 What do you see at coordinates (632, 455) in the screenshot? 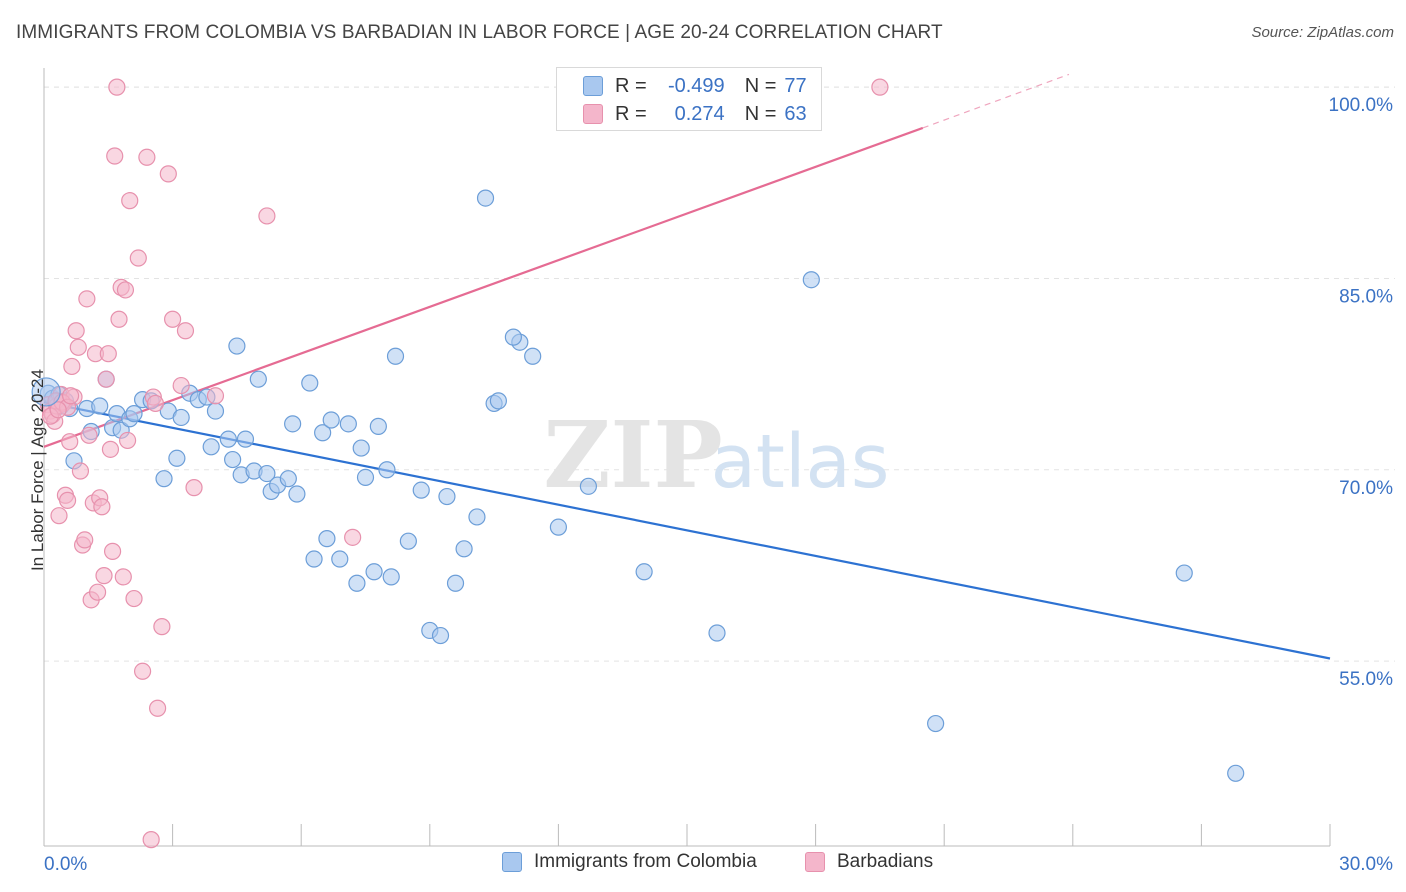
I see `watermark-zip: ZIP` at bounding box center [632, 455].